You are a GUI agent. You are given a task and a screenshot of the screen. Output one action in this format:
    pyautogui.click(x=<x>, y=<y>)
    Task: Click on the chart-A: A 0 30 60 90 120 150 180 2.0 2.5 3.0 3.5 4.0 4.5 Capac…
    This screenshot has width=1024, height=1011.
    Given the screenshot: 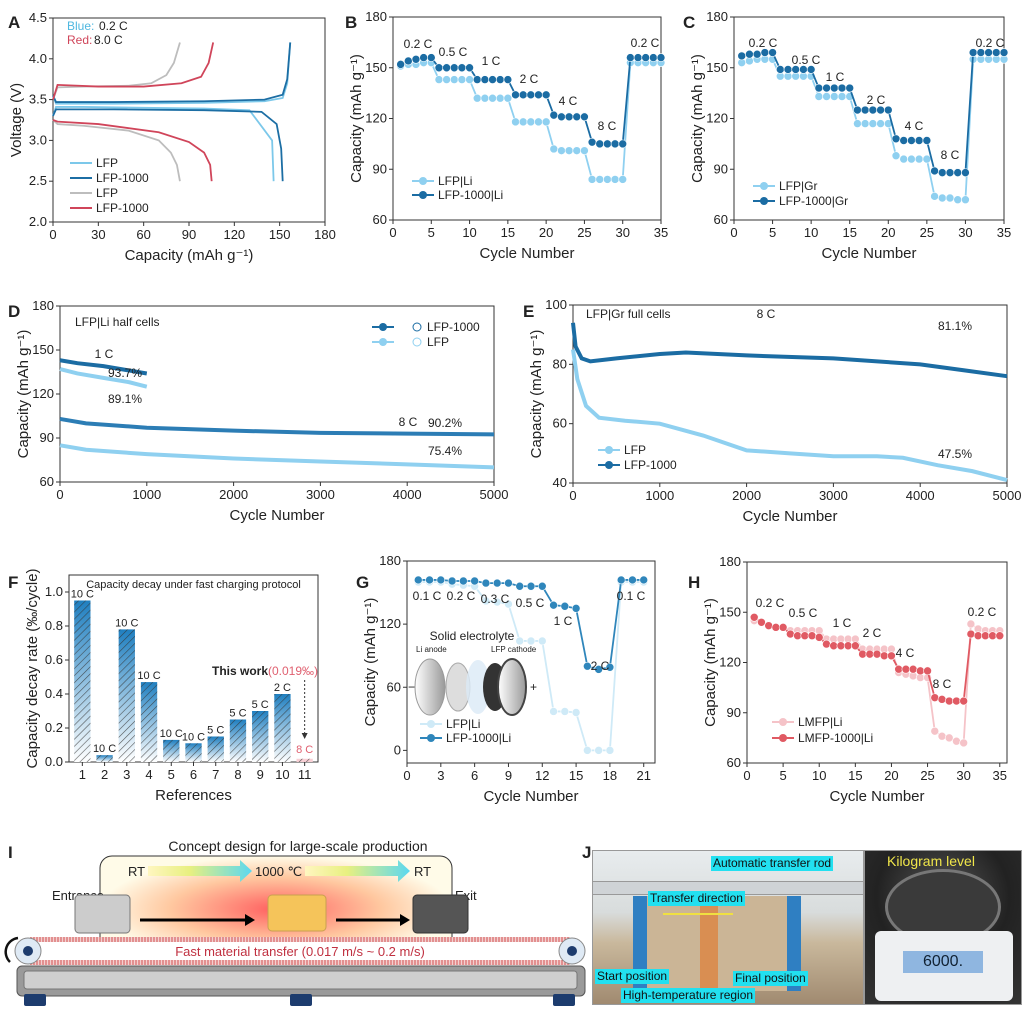 What is the action you would take?
    pyautogui.click(x=172, y=137)
    